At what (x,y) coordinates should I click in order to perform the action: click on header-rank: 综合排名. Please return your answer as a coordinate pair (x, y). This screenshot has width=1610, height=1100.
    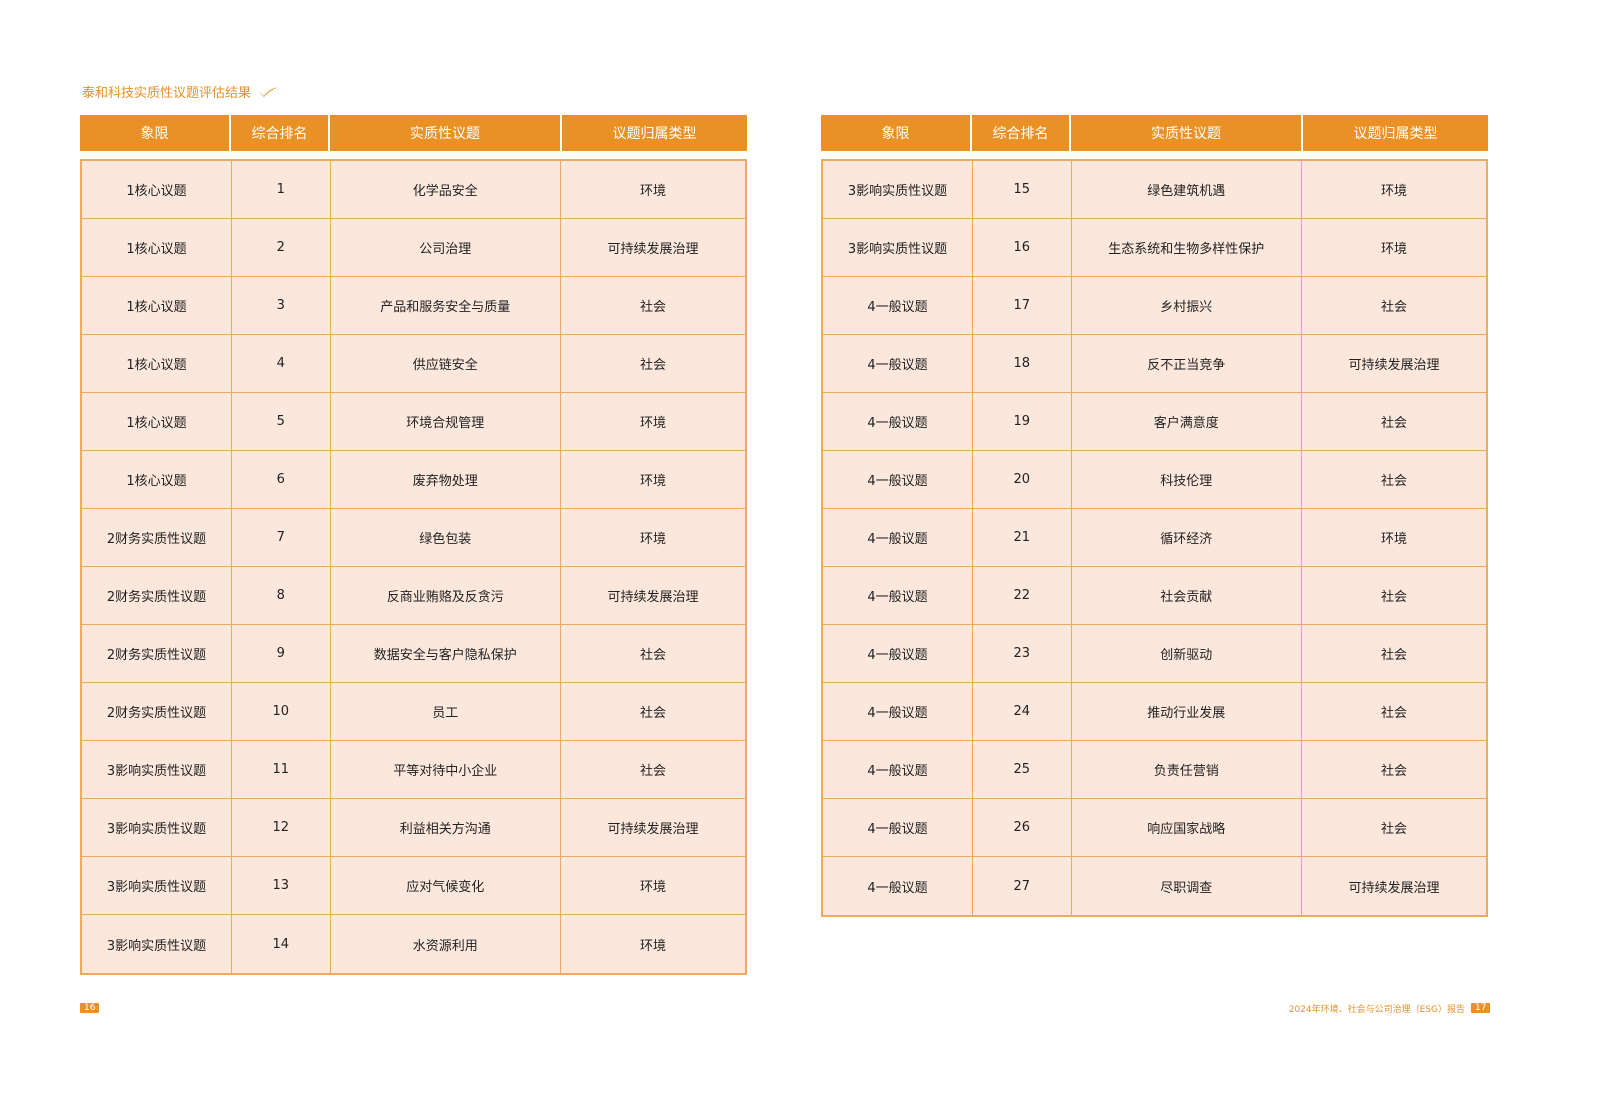
    Looking at the image, I should click on (280, 133).